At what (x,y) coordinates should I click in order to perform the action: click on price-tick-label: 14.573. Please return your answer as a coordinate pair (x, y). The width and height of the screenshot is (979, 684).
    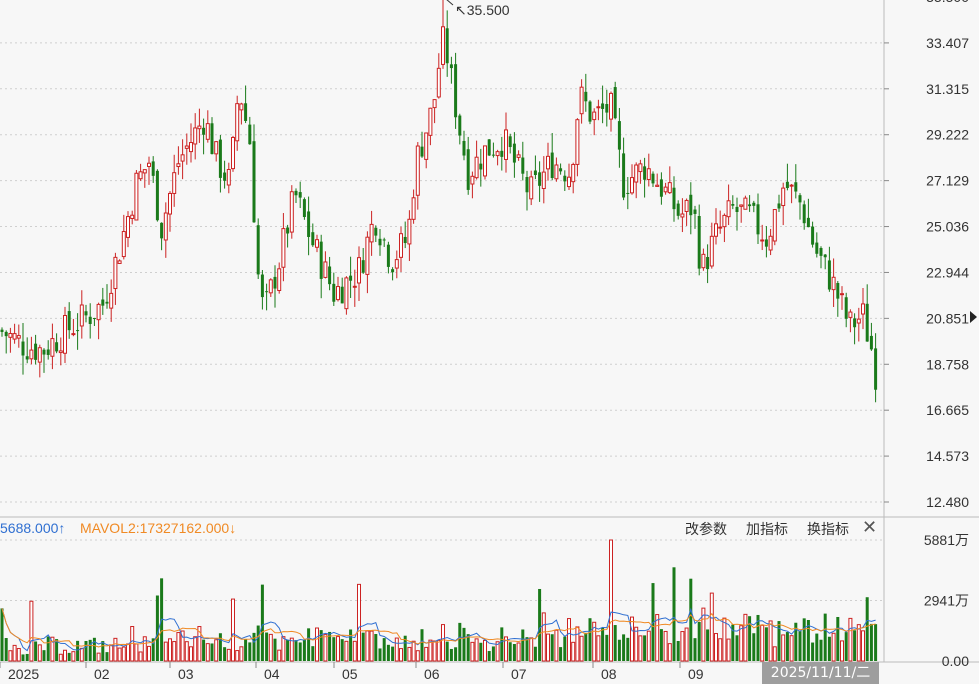
    Looking at the image, I should click on (947, 456).